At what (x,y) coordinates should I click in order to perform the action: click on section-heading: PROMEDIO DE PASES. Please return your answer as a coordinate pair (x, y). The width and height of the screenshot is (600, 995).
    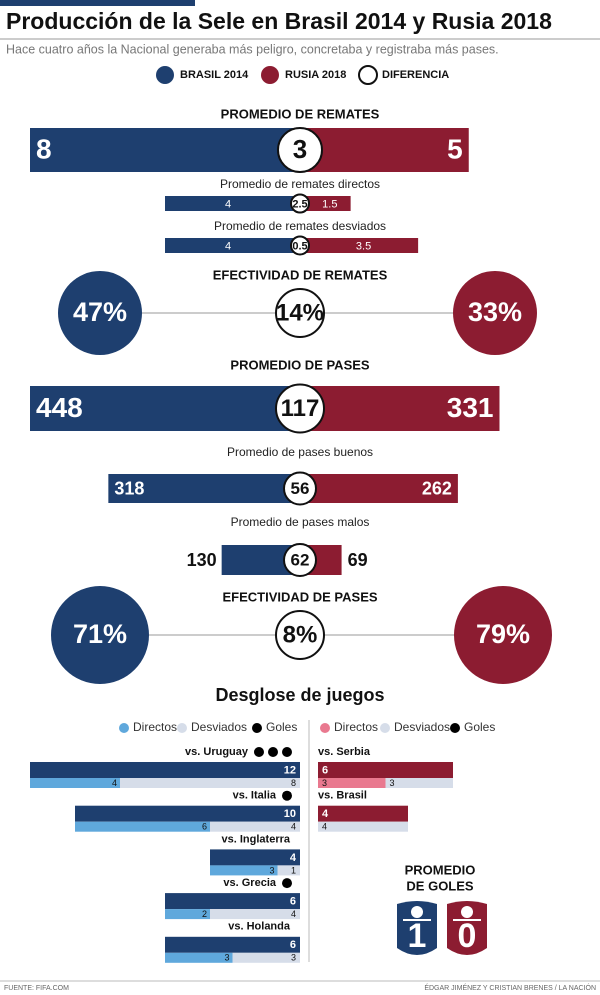
    Looking at the image, I should click on (300, 364).